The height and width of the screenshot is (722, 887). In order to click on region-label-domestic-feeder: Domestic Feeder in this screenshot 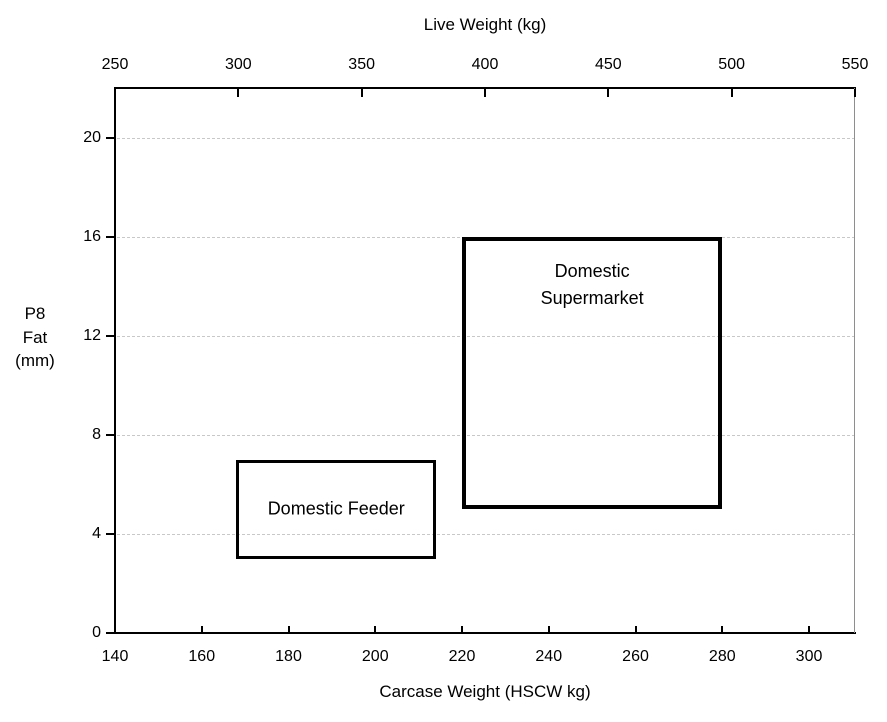, I will do `click(336, 508)`.